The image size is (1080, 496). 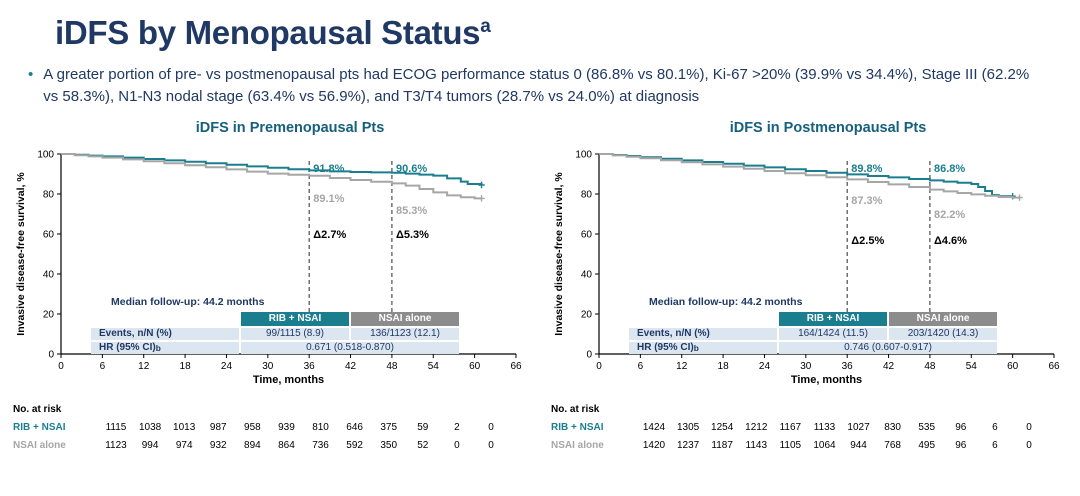 I want to click on at-risk-count: 1424, so click(x=654, y=427).